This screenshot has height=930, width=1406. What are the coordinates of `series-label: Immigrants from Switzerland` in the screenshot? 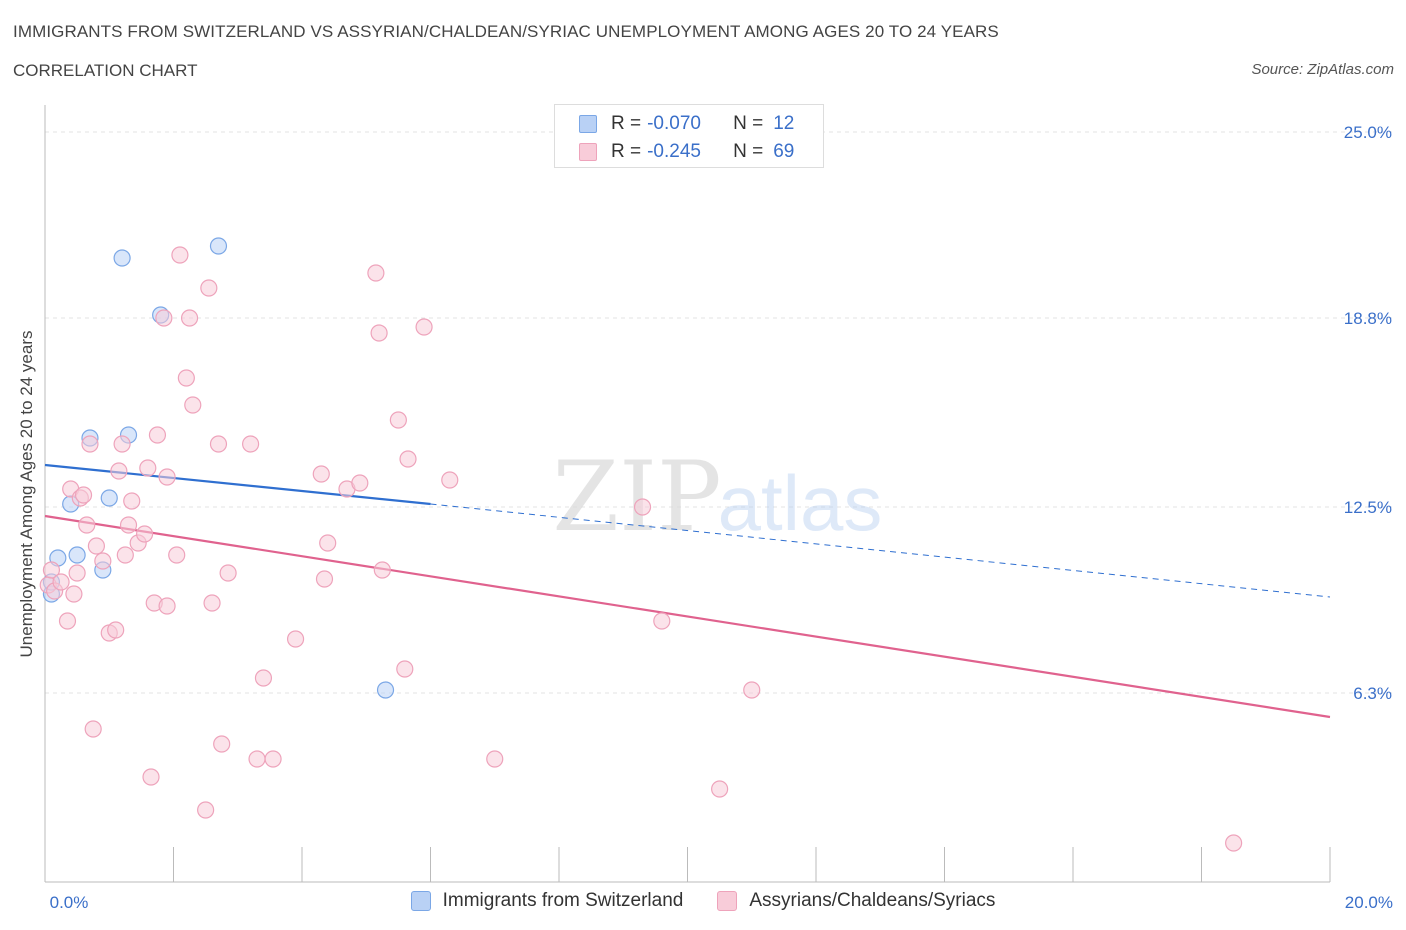 It's located at (563, 900).